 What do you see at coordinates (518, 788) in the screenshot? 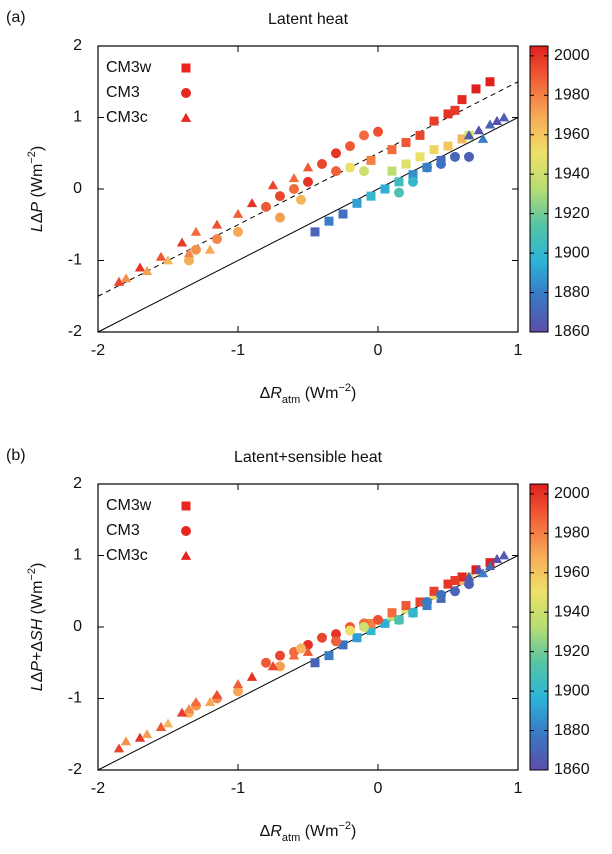
I see `x-tick-label: 1` at bounding box center [518, 788].